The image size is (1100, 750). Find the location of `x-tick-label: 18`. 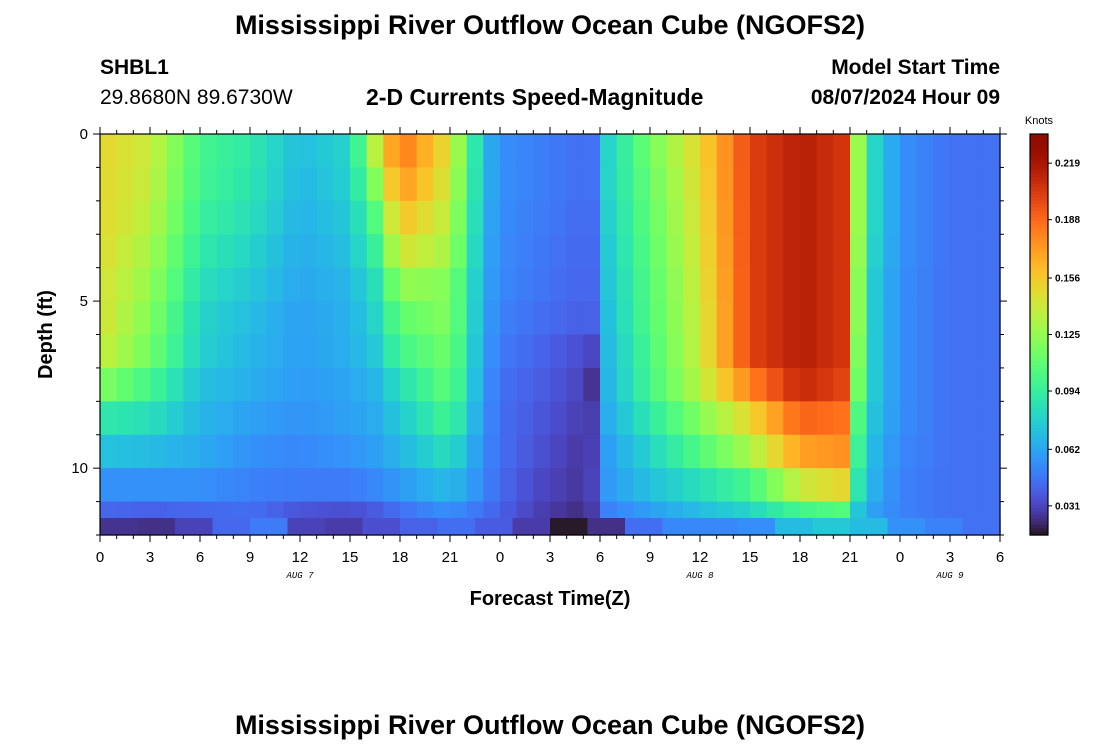

x-tick-label: 18 is located at coordinates (800, 557).